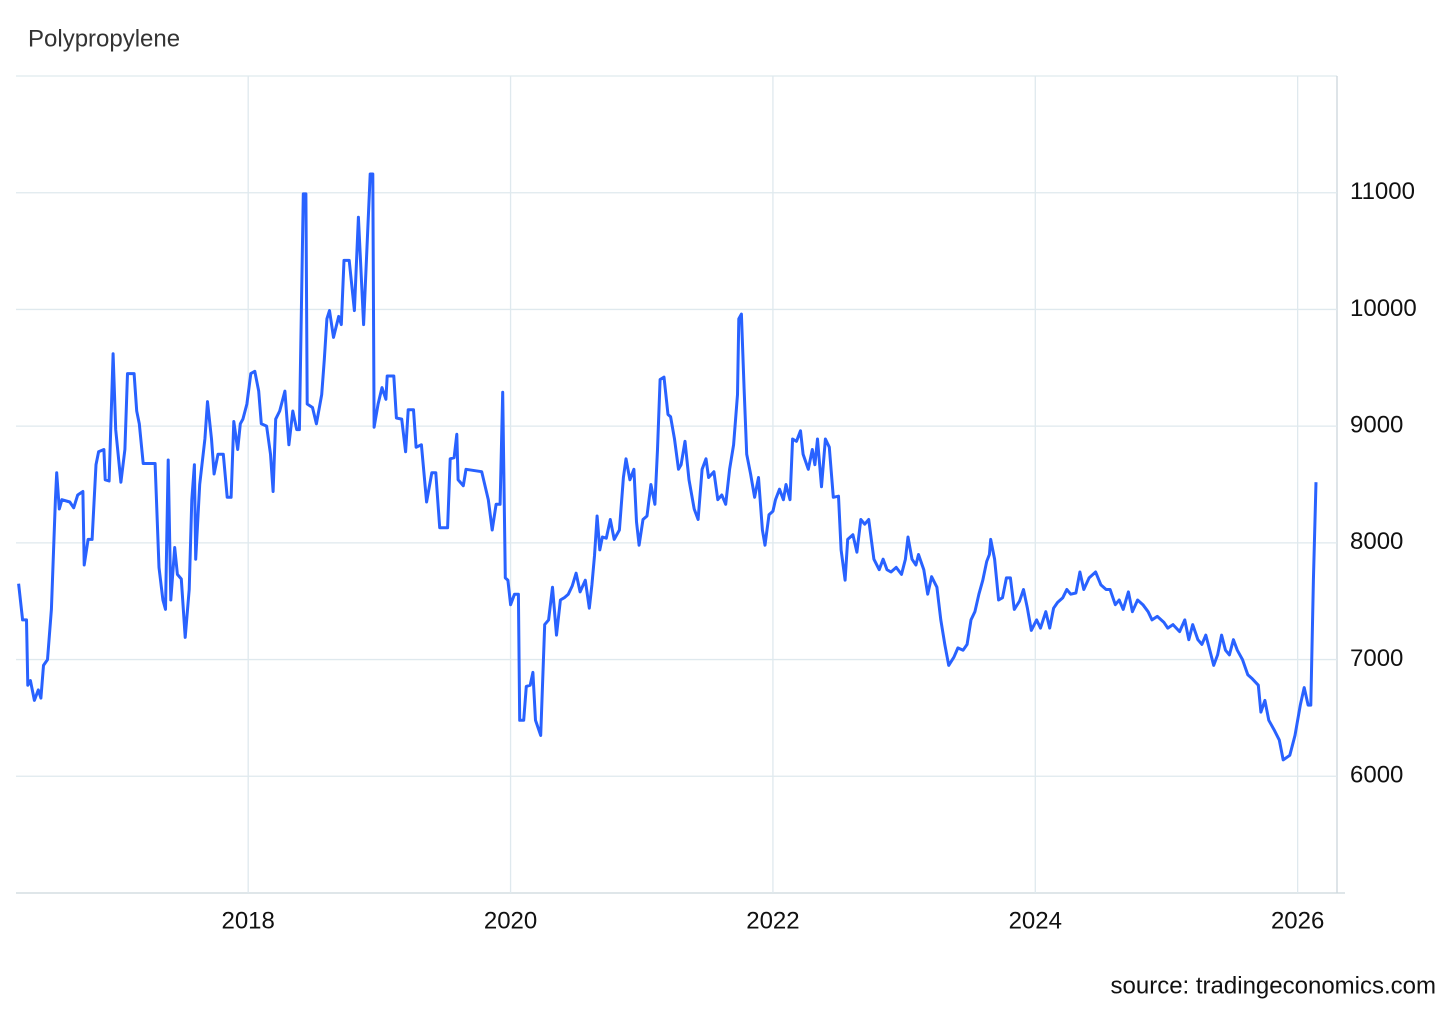  What do you see at coordinates (772, 920) in the screenshot?
I see `x-tick-label: 2022` at bounding box center [772, 920].